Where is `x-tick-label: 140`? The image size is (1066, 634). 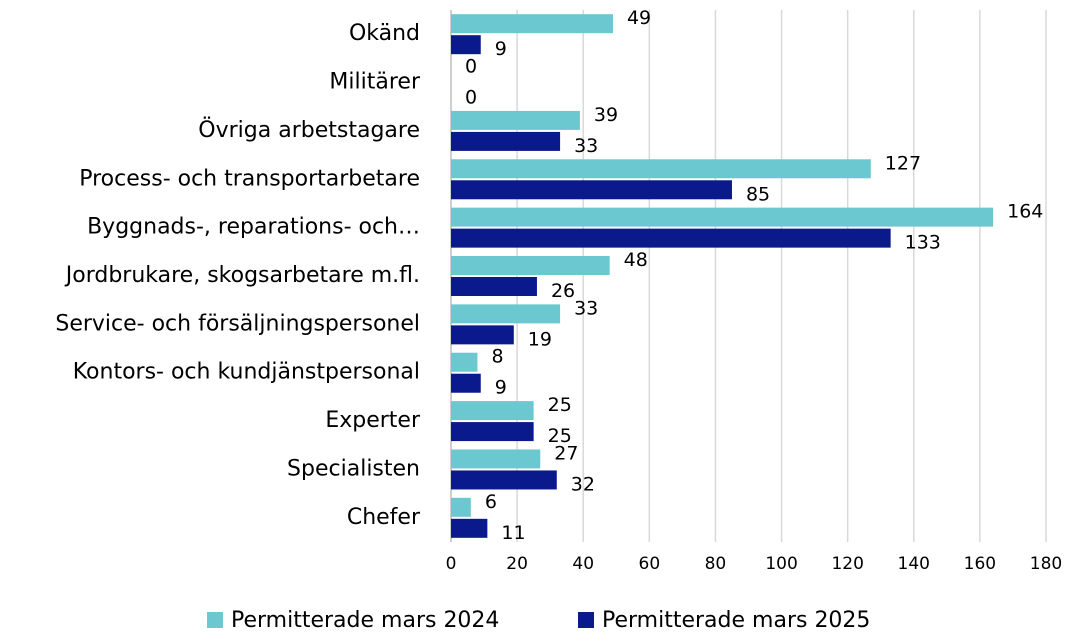
x-tick-label: 140 is located at coordinates (914, 564).